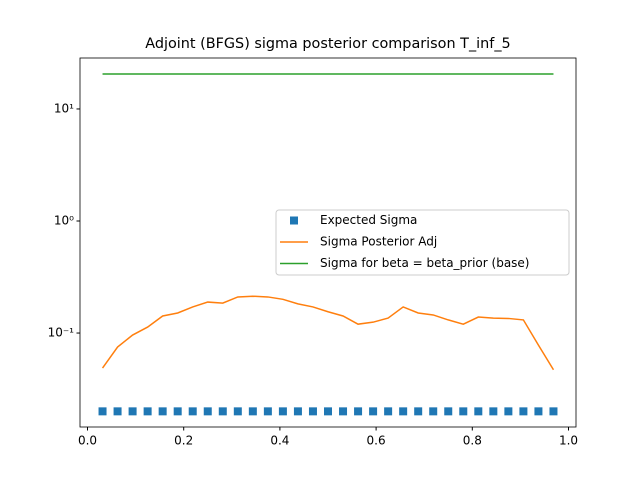 This screenshot has height=484, width=640. I want to click on x-tick-label: 0.6, so click(376, 441).